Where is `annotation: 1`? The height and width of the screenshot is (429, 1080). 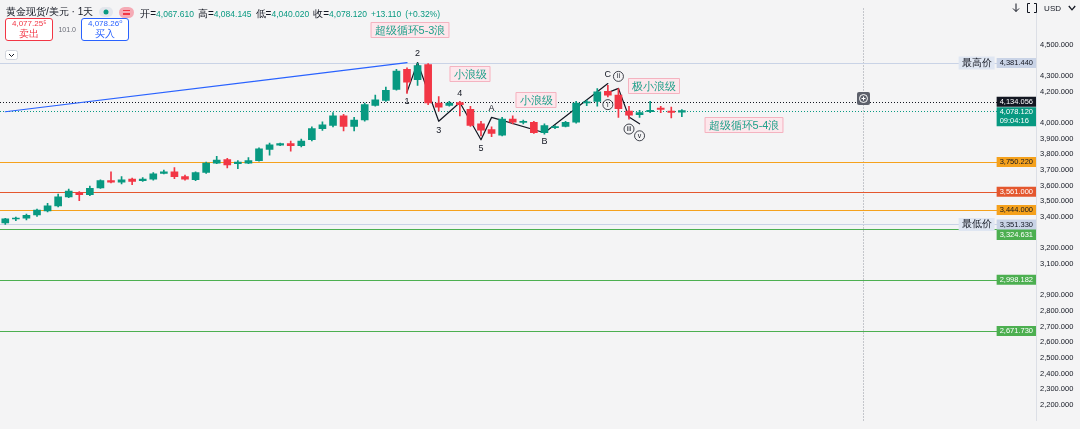 annotation: 1 is located at coordinates (407, 100).